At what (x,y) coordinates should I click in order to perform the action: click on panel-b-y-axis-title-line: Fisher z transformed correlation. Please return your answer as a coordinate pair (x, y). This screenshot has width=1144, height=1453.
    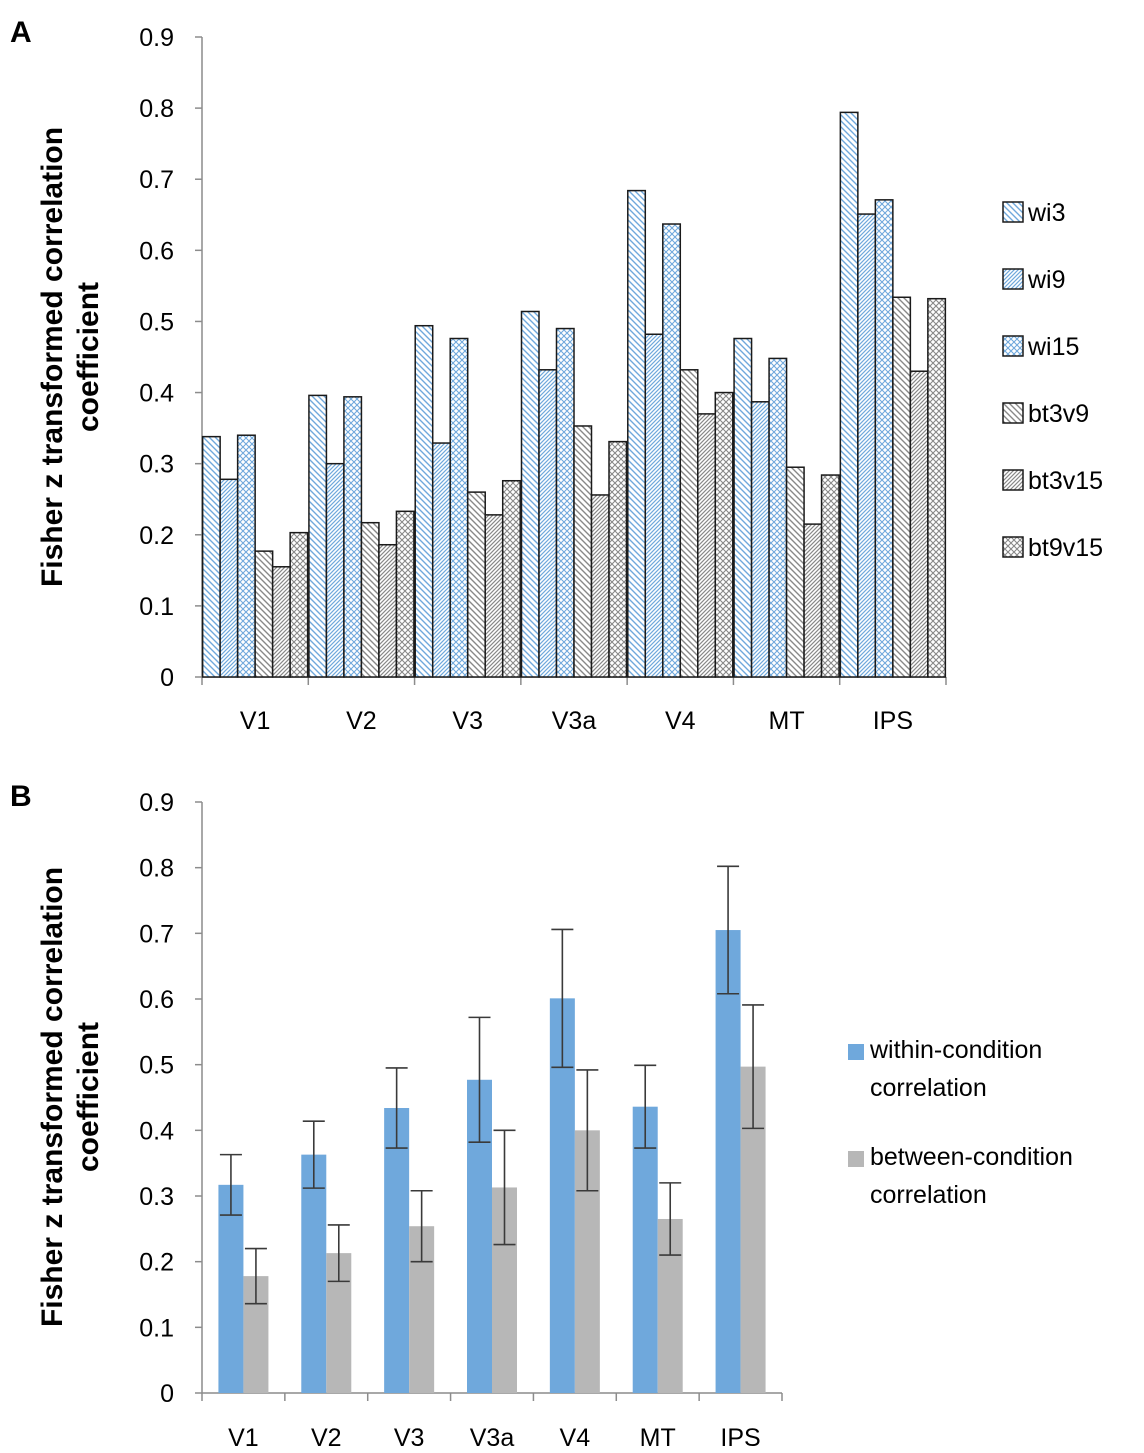
    Looking at the image, I should click on (52, 1097).